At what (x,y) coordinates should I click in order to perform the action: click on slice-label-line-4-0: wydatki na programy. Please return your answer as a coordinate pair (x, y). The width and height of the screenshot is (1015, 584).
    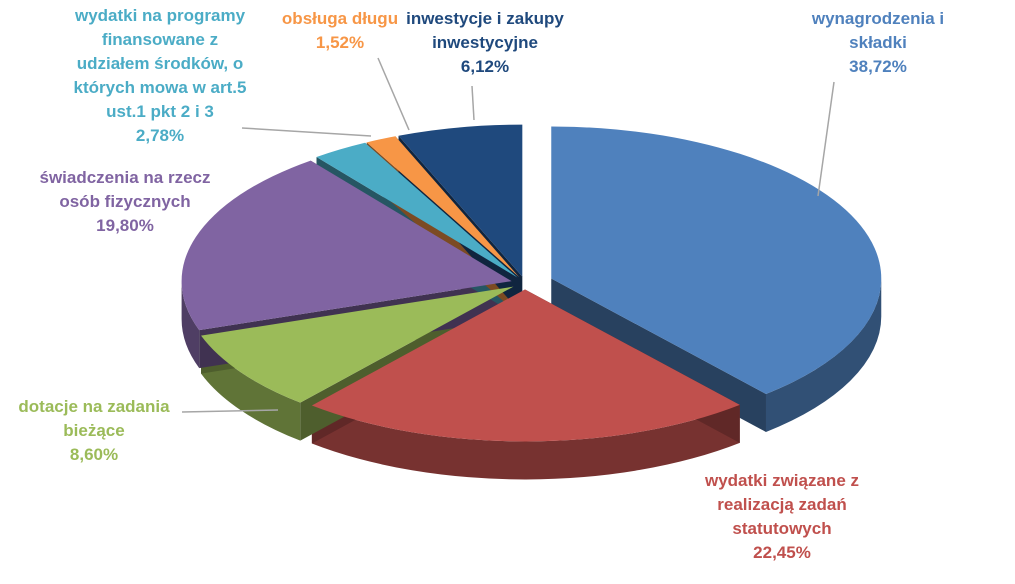
    Looking at the image, I should click on (160, 15).